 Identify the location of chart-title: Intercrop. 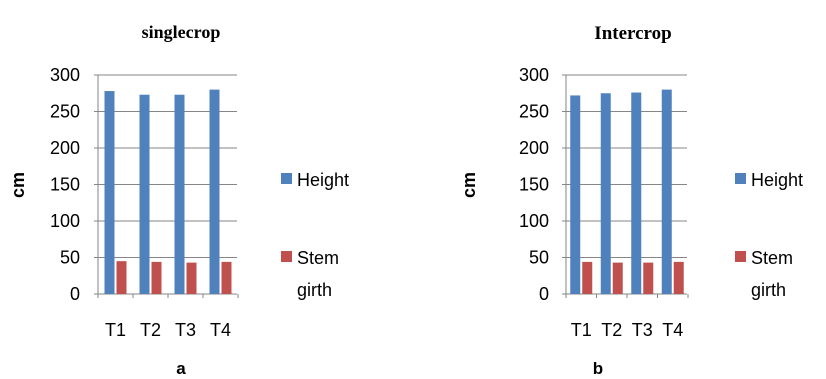
(632, 33).